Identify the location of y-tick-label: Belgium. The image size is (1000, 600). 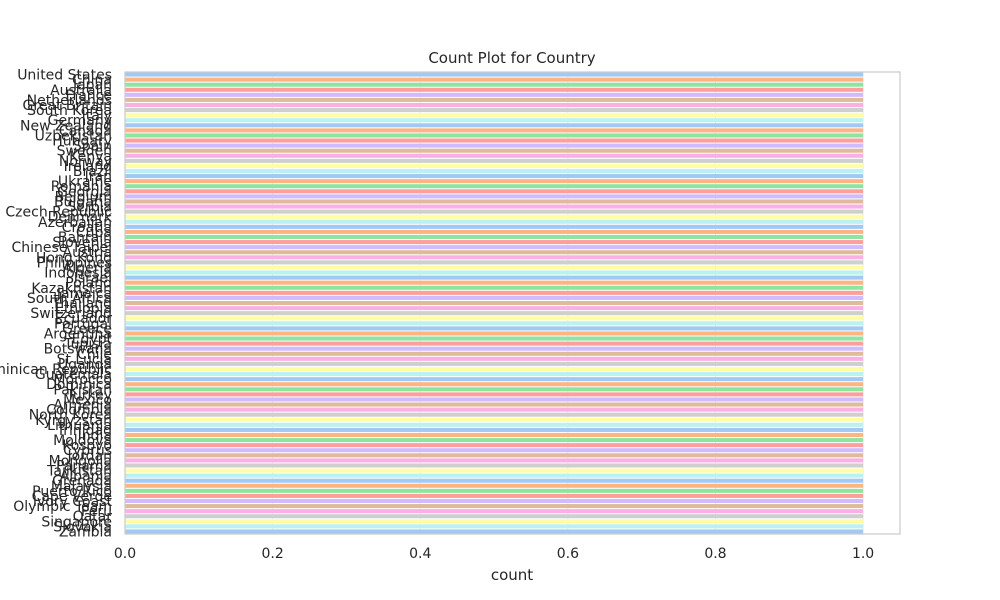
(83, 197).